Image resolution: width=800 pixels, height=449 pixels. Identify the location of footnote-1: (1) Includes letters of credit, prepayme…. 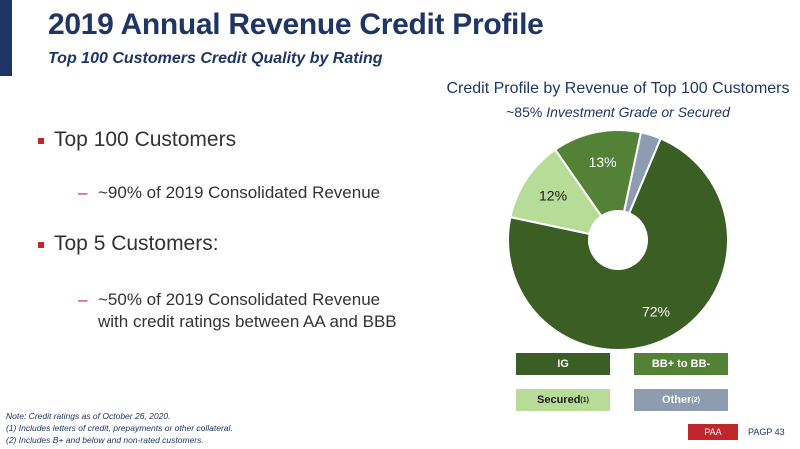
(119, 428).